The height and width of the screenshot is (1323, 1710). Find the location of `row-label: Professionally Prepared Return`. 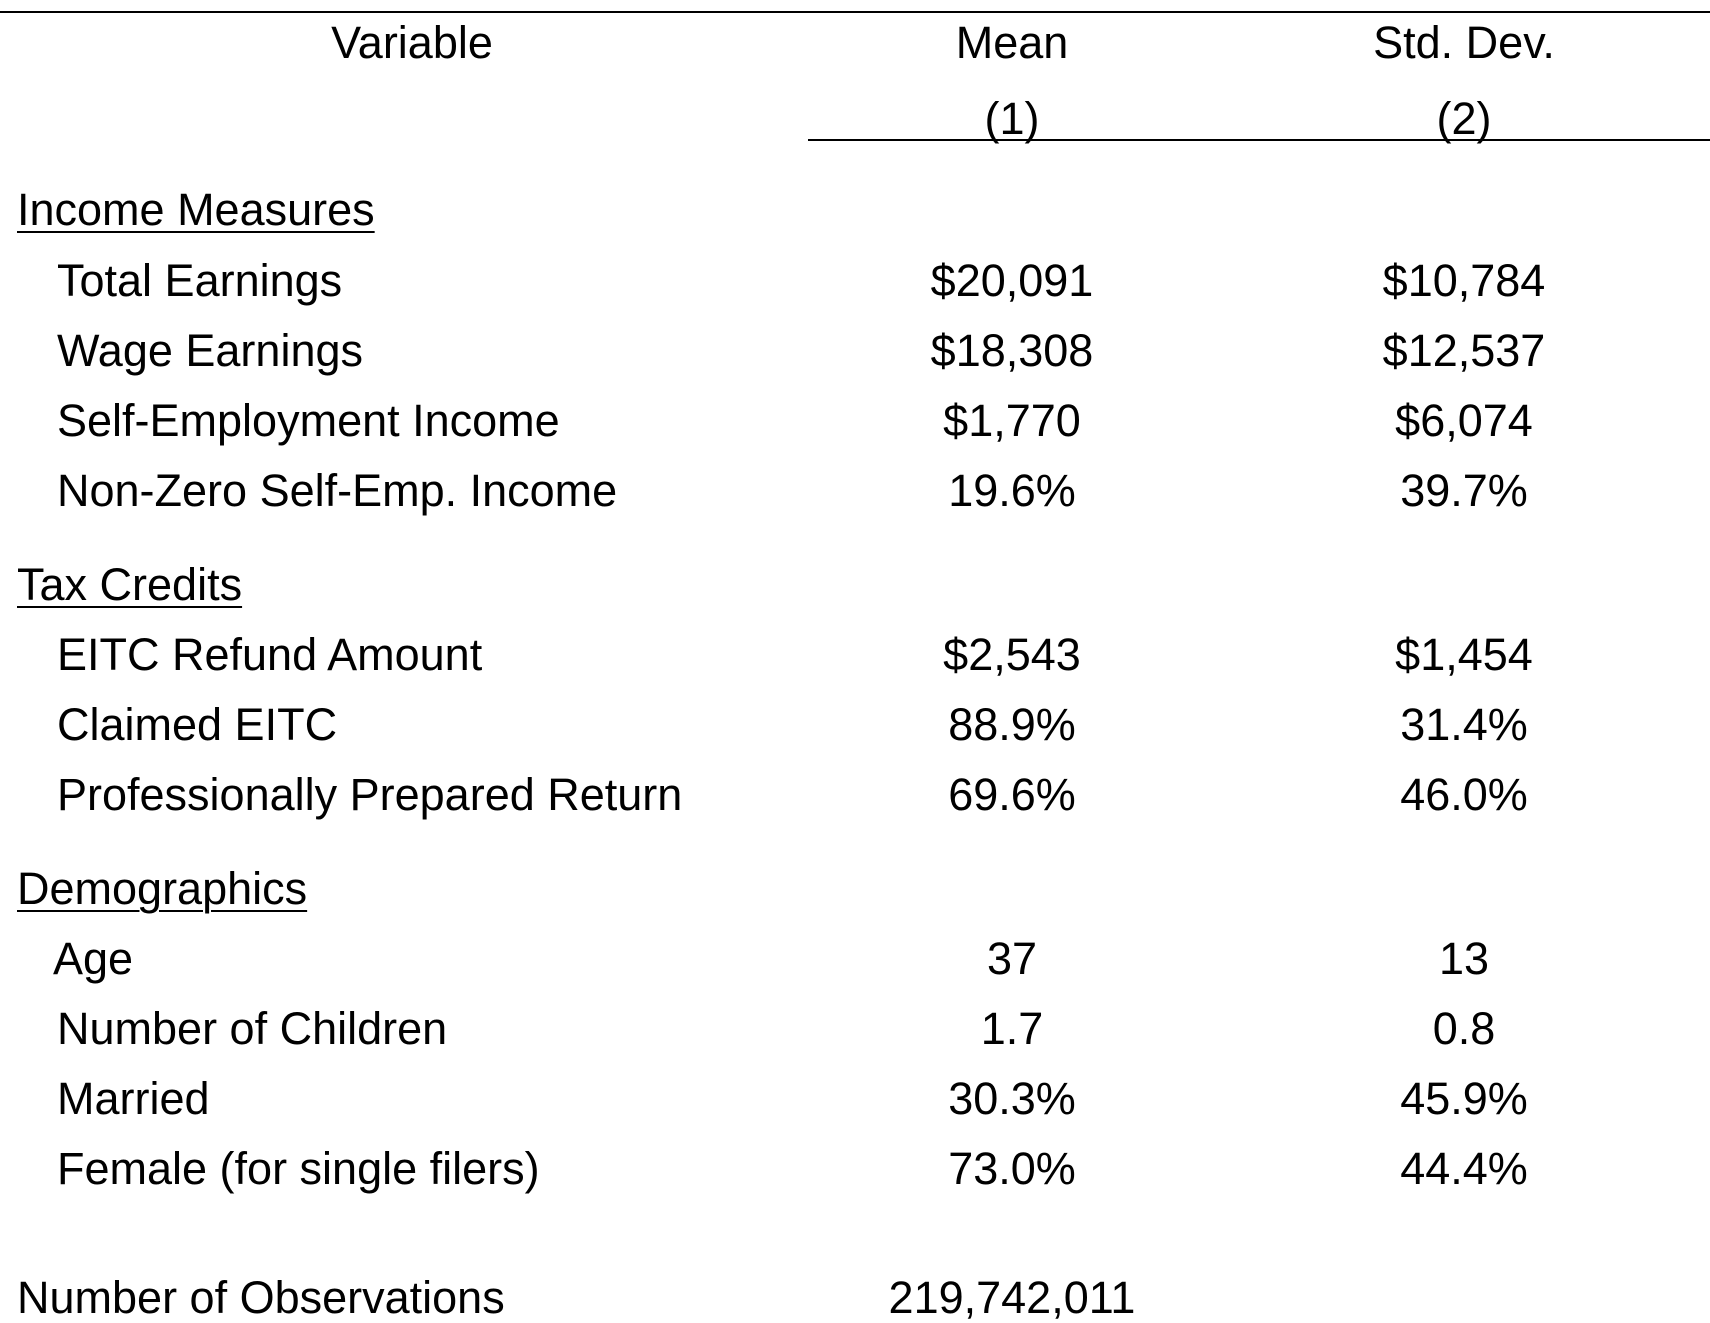

row-label: Professionally Prepared Return is located at coordinates (370, 794).